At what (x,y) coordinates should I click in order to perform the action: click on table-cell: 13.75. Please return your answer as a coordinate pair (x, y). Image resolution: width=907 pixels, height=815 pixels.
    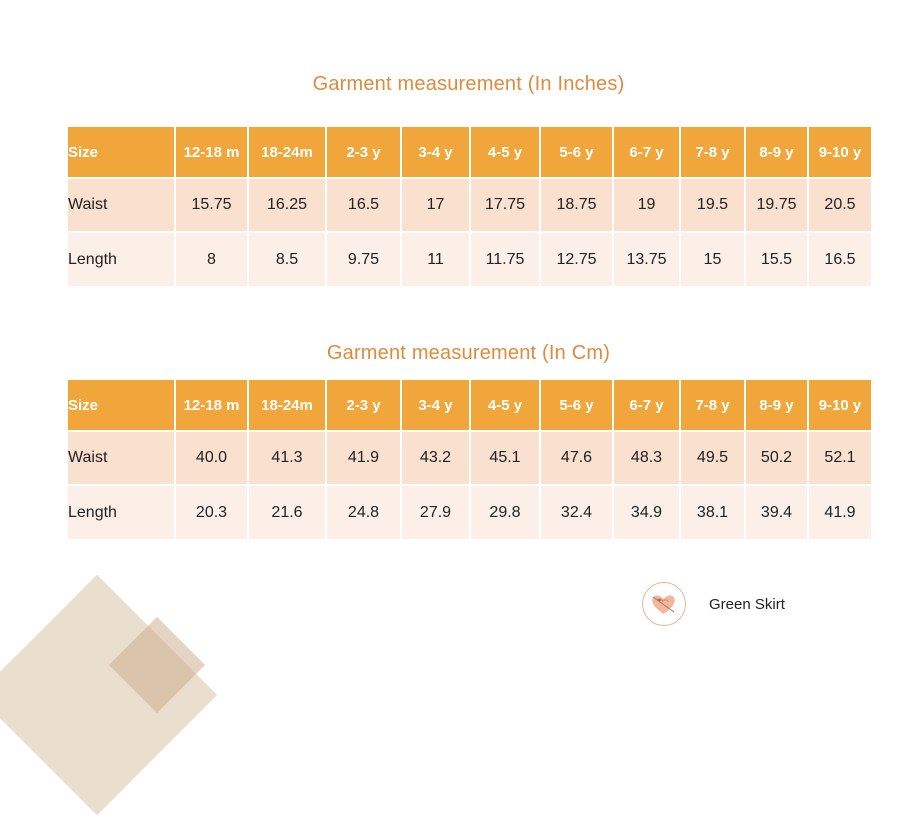
    Looking at the image, I should click on (646, 259).